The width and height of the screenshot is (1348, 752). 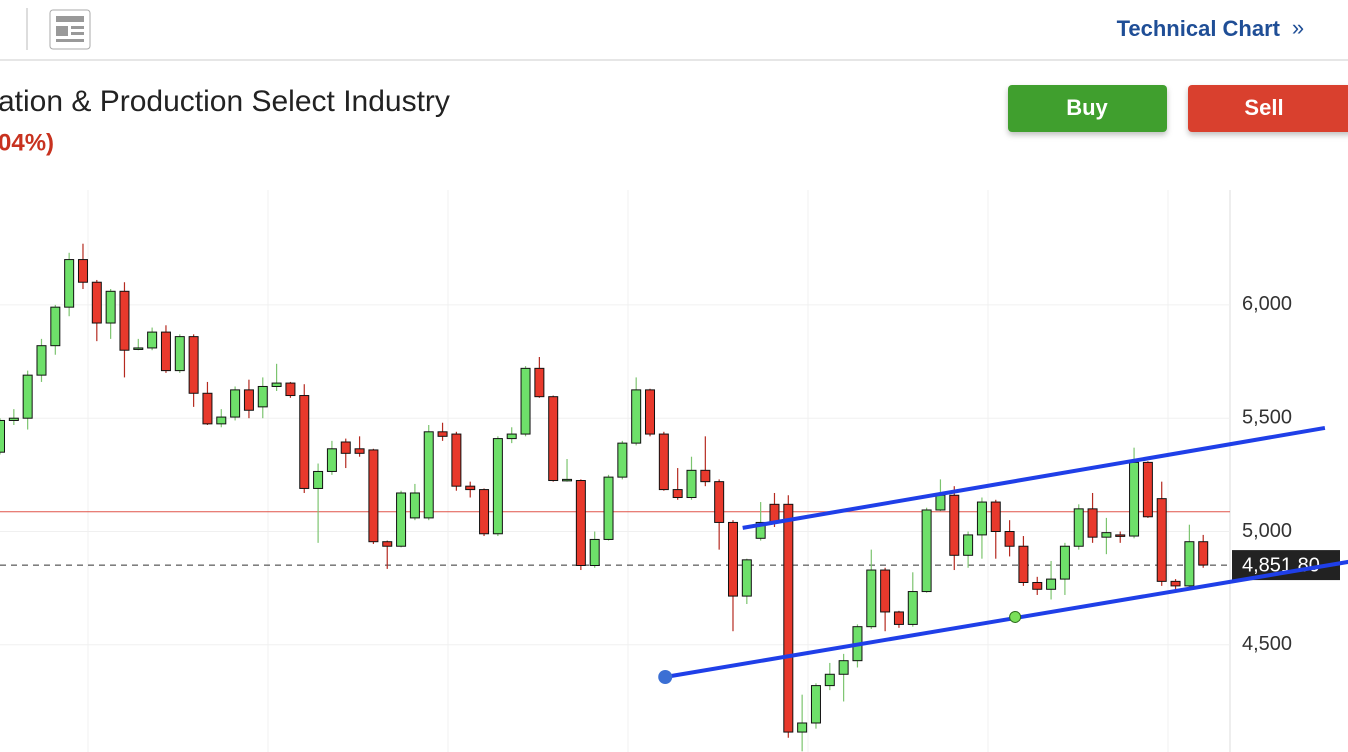 I want to click on buy-label: Buy, so click(x=1087, y=107).